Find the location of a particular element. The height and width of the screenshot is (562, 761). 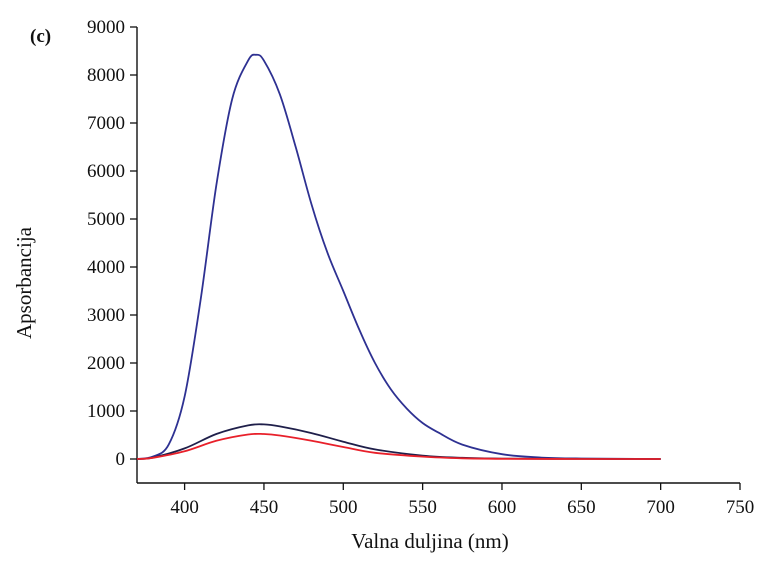

x-tick-label: 650 is located at coordinates (581, 507).